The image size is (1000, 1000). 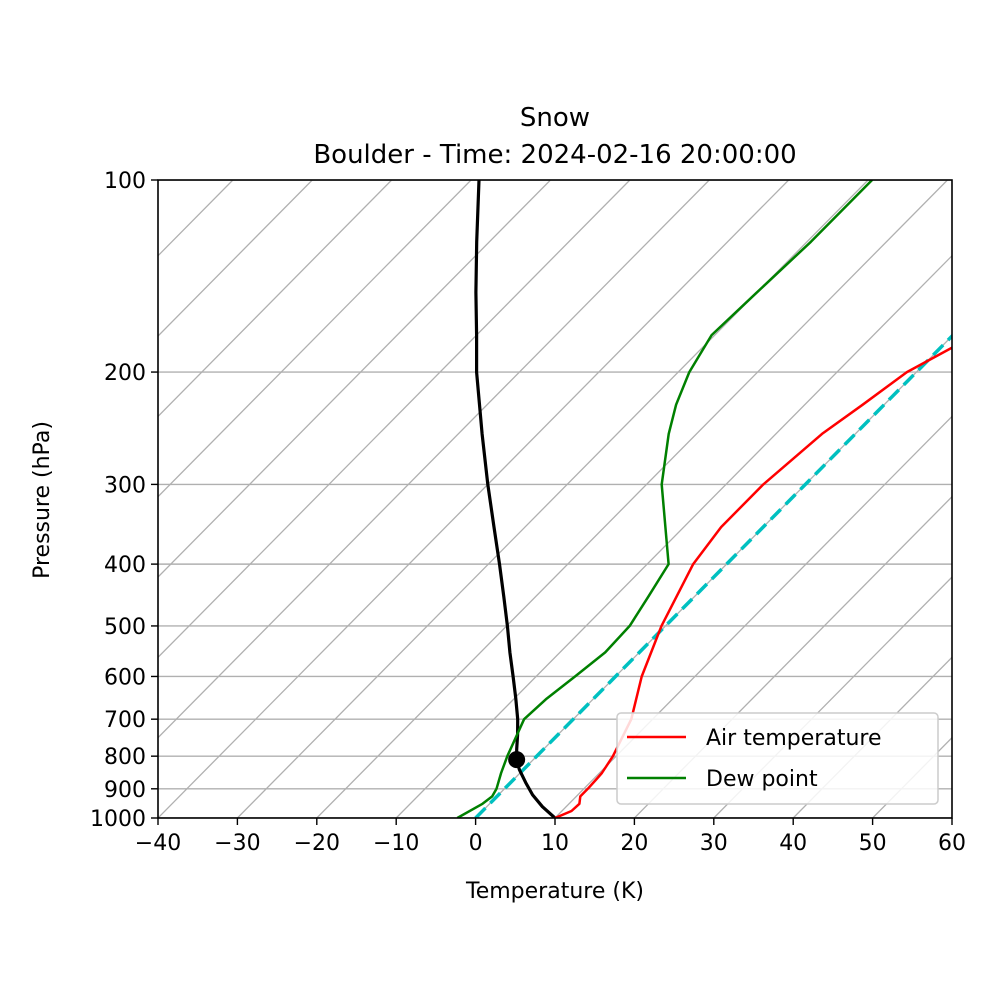 What do you see at coordinates (714, 843) in the screenshot?
I see `x-tick-label: 30` at bounding box center [714, 843].